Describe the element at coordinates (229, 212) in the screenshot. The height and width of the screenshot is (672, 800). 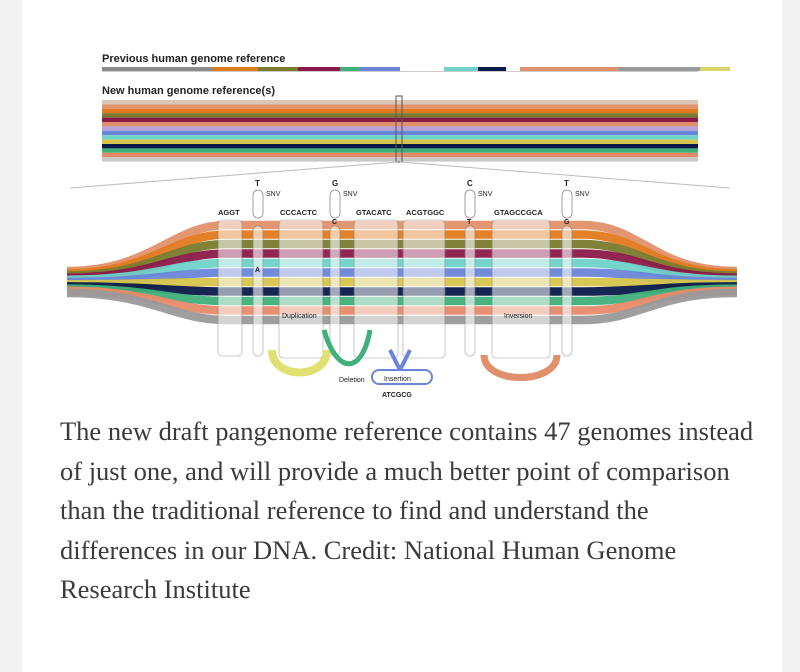
I see `sequence-label: AGGT` at that location.